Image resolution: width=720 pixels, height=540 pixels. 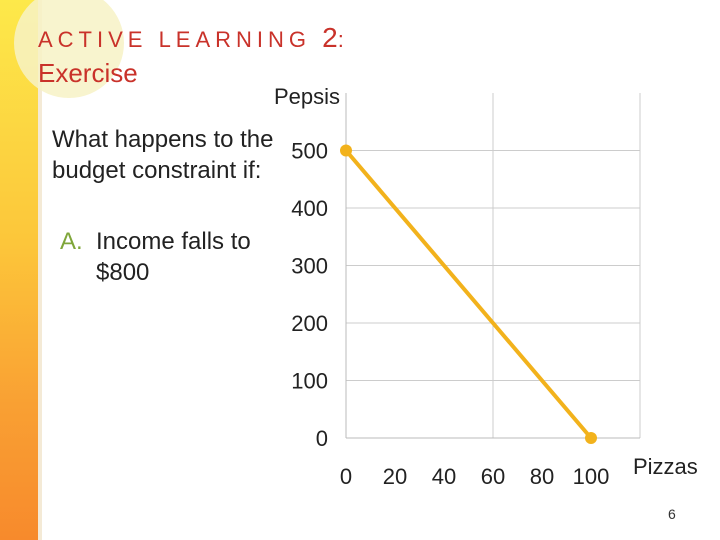 I want to click on item-text: Income falls to $800, so click(x=173, y=257).